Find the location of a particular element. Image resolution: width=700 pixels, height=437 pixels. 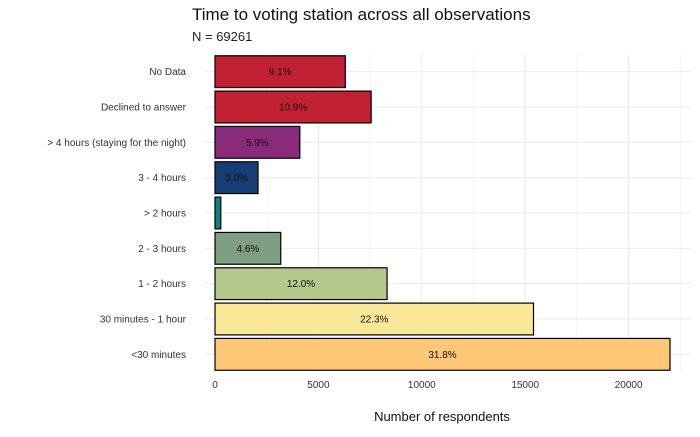

y-tick-label: 1 - 2 hours is located at coordinates (162, 284).